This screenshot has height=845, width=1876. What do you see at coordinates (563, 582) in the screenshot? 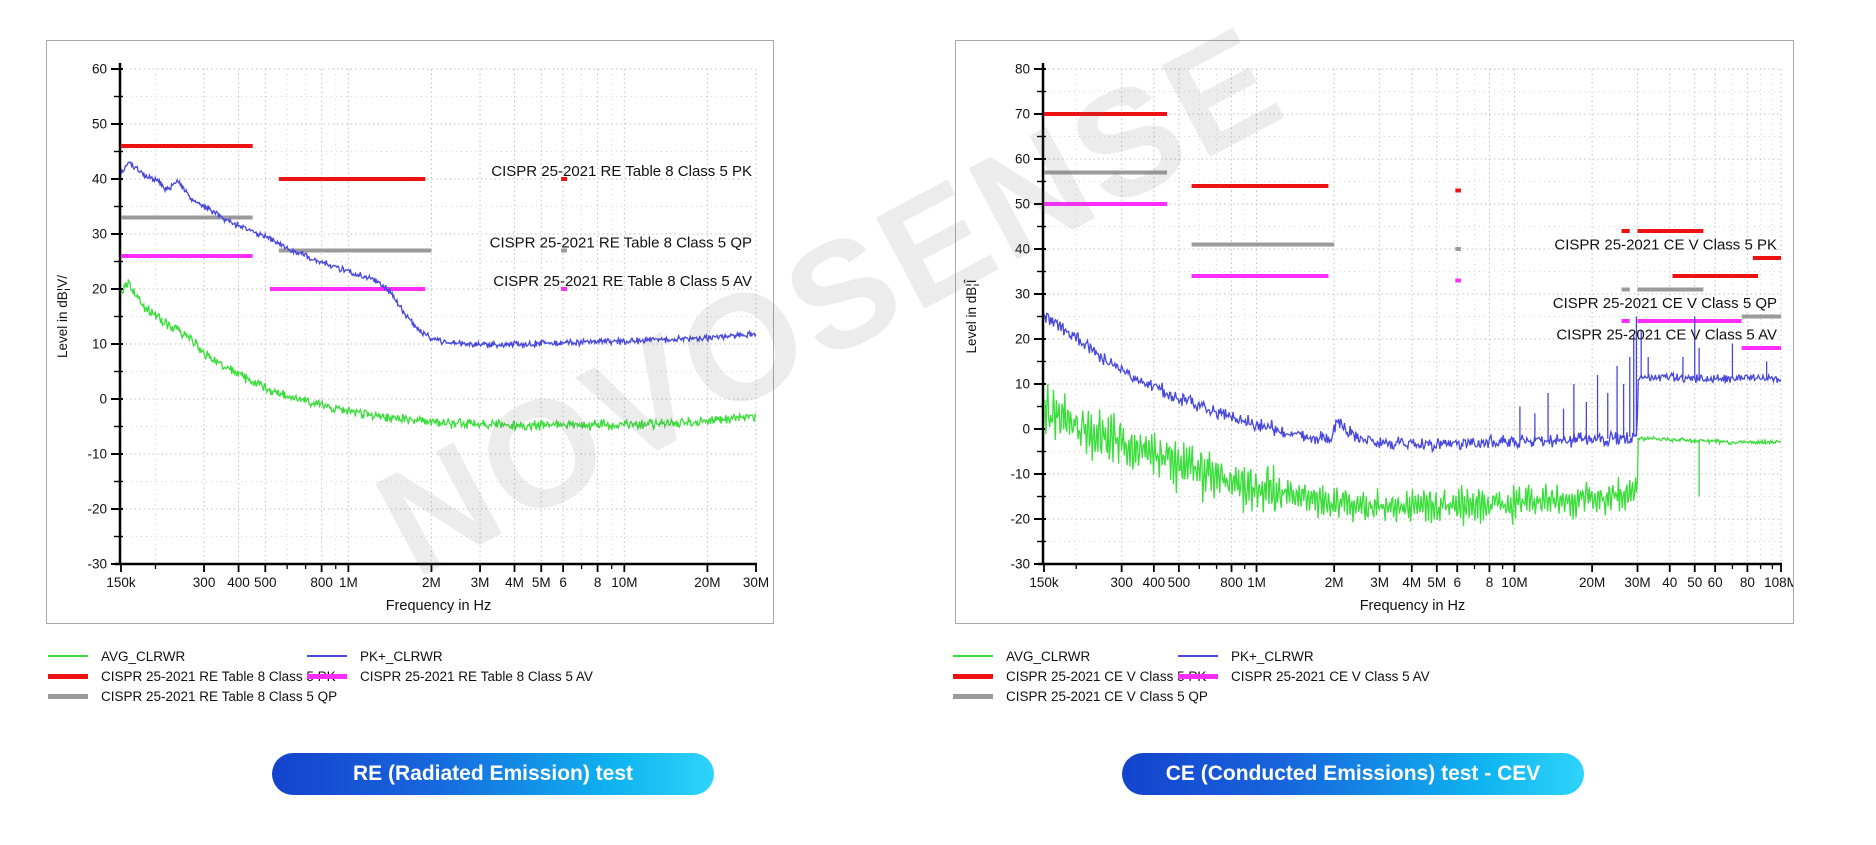
I see `x-tick-label: 6` at bounding box center [563, 582].